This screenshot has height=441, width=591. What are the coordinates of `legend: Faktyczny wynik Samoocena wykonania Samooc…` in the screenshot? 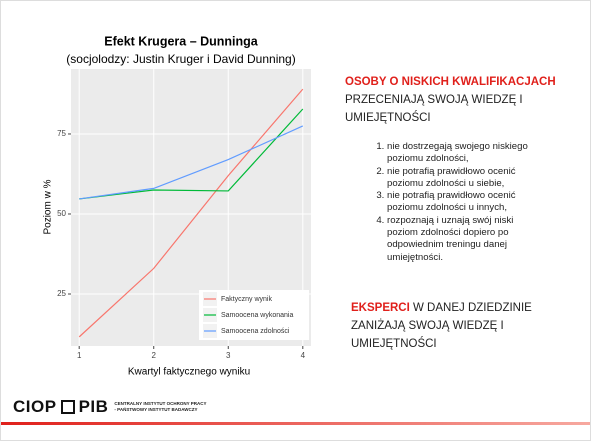 It's located at (254, 315).